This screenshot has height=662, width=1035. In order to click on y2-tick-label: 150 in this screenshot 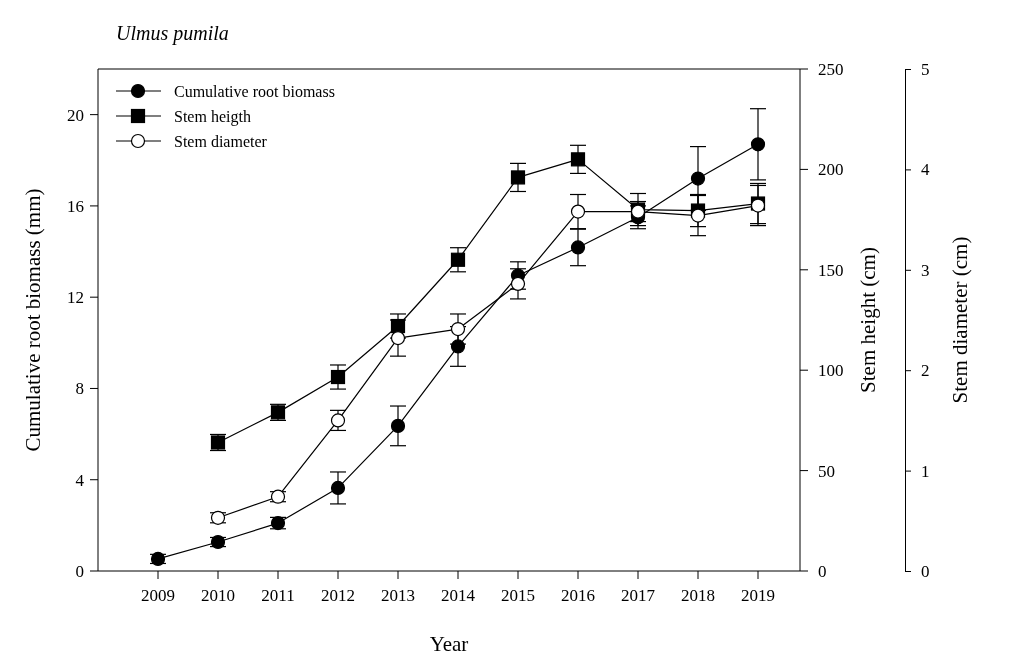, I will do `click(831, 270)`.